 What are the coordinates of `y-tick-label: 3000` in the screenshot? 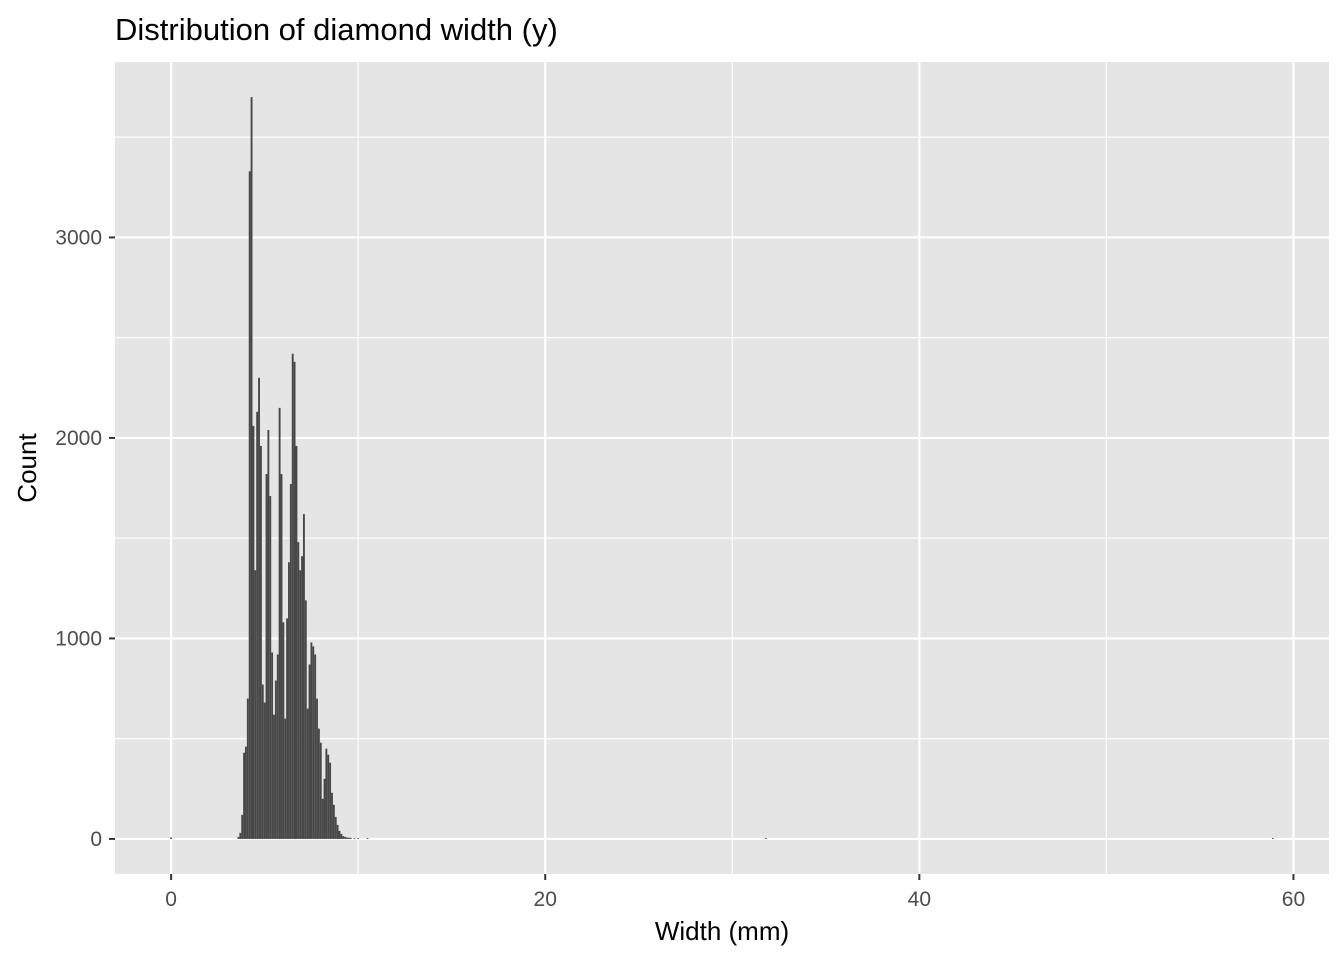 It's located at (78, 237).